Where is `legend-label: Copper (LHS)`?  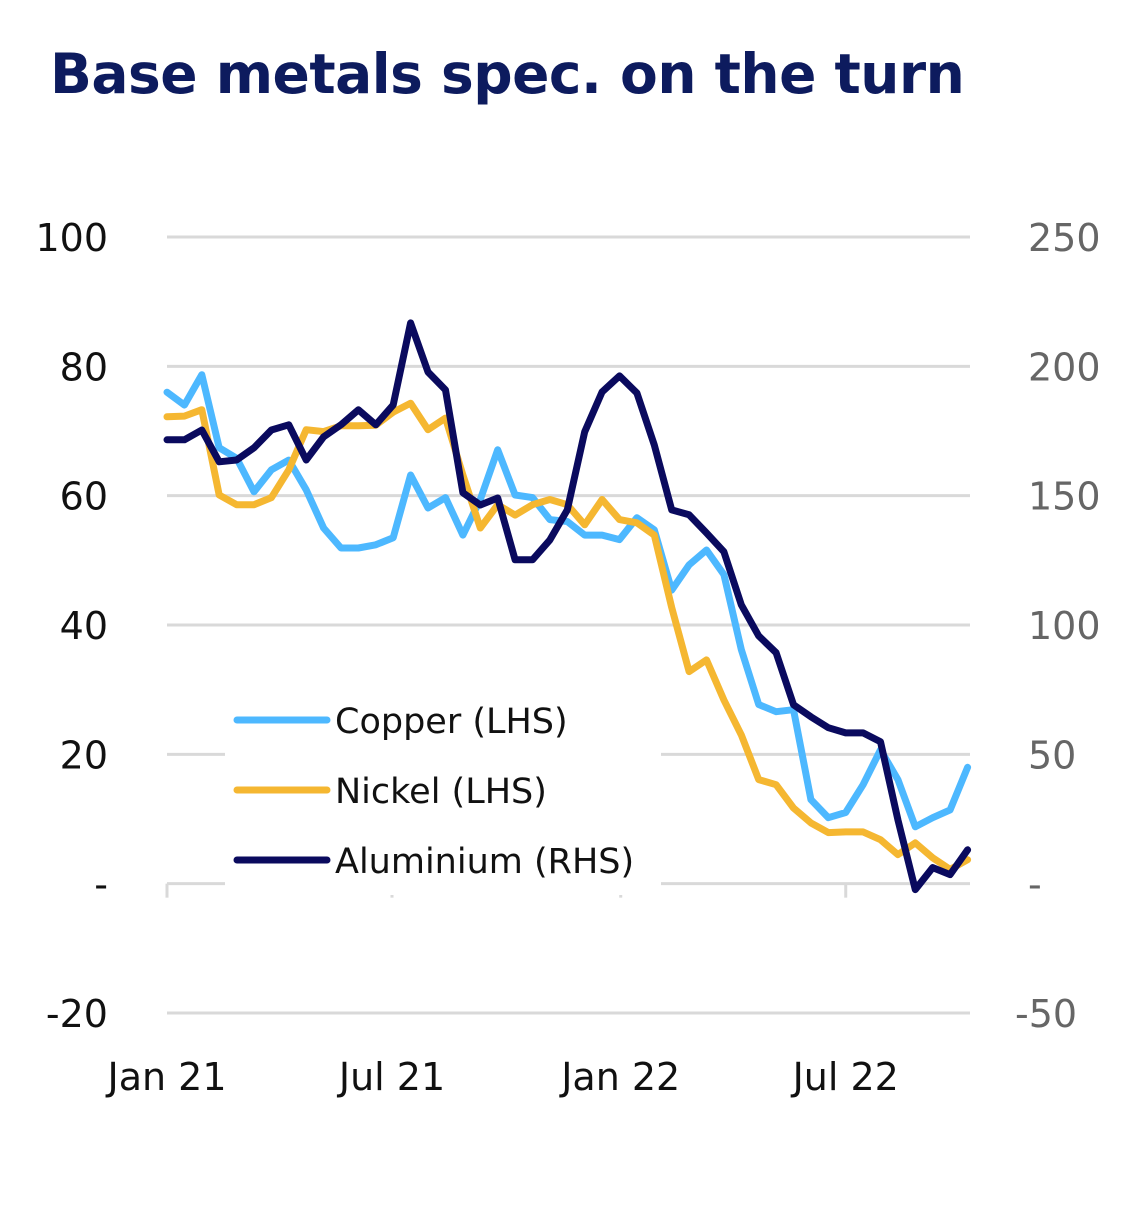
legend-label: Copper (LHS) is located at coordinates (451, 722).